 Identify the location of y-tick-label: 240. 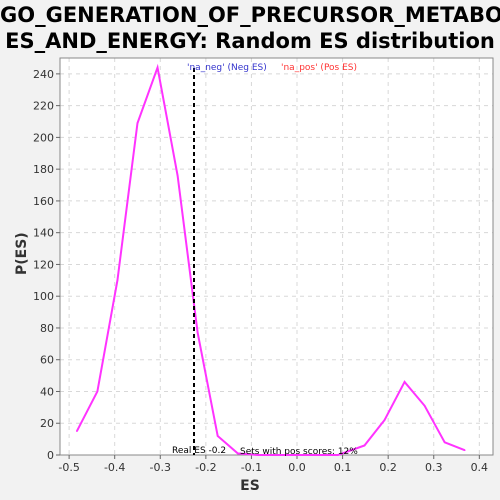
(43, 74).